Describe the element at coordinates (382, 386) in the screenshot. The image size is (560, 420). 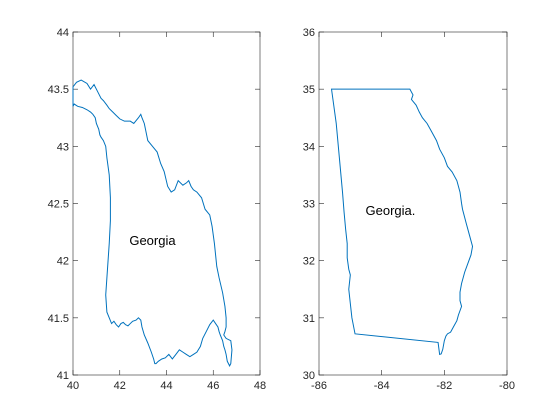
I see `right-chart-x-tick-label: -84` at that location.